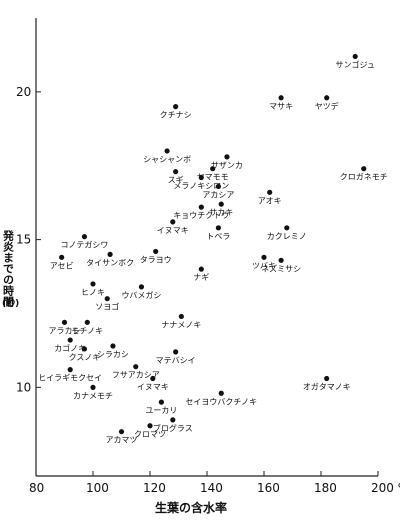 This screenshot has height=520, width=400. Describe the element at coordinates (213, 177) in the screenshot. I see `data-point-label: ヤマモモ` at that location.